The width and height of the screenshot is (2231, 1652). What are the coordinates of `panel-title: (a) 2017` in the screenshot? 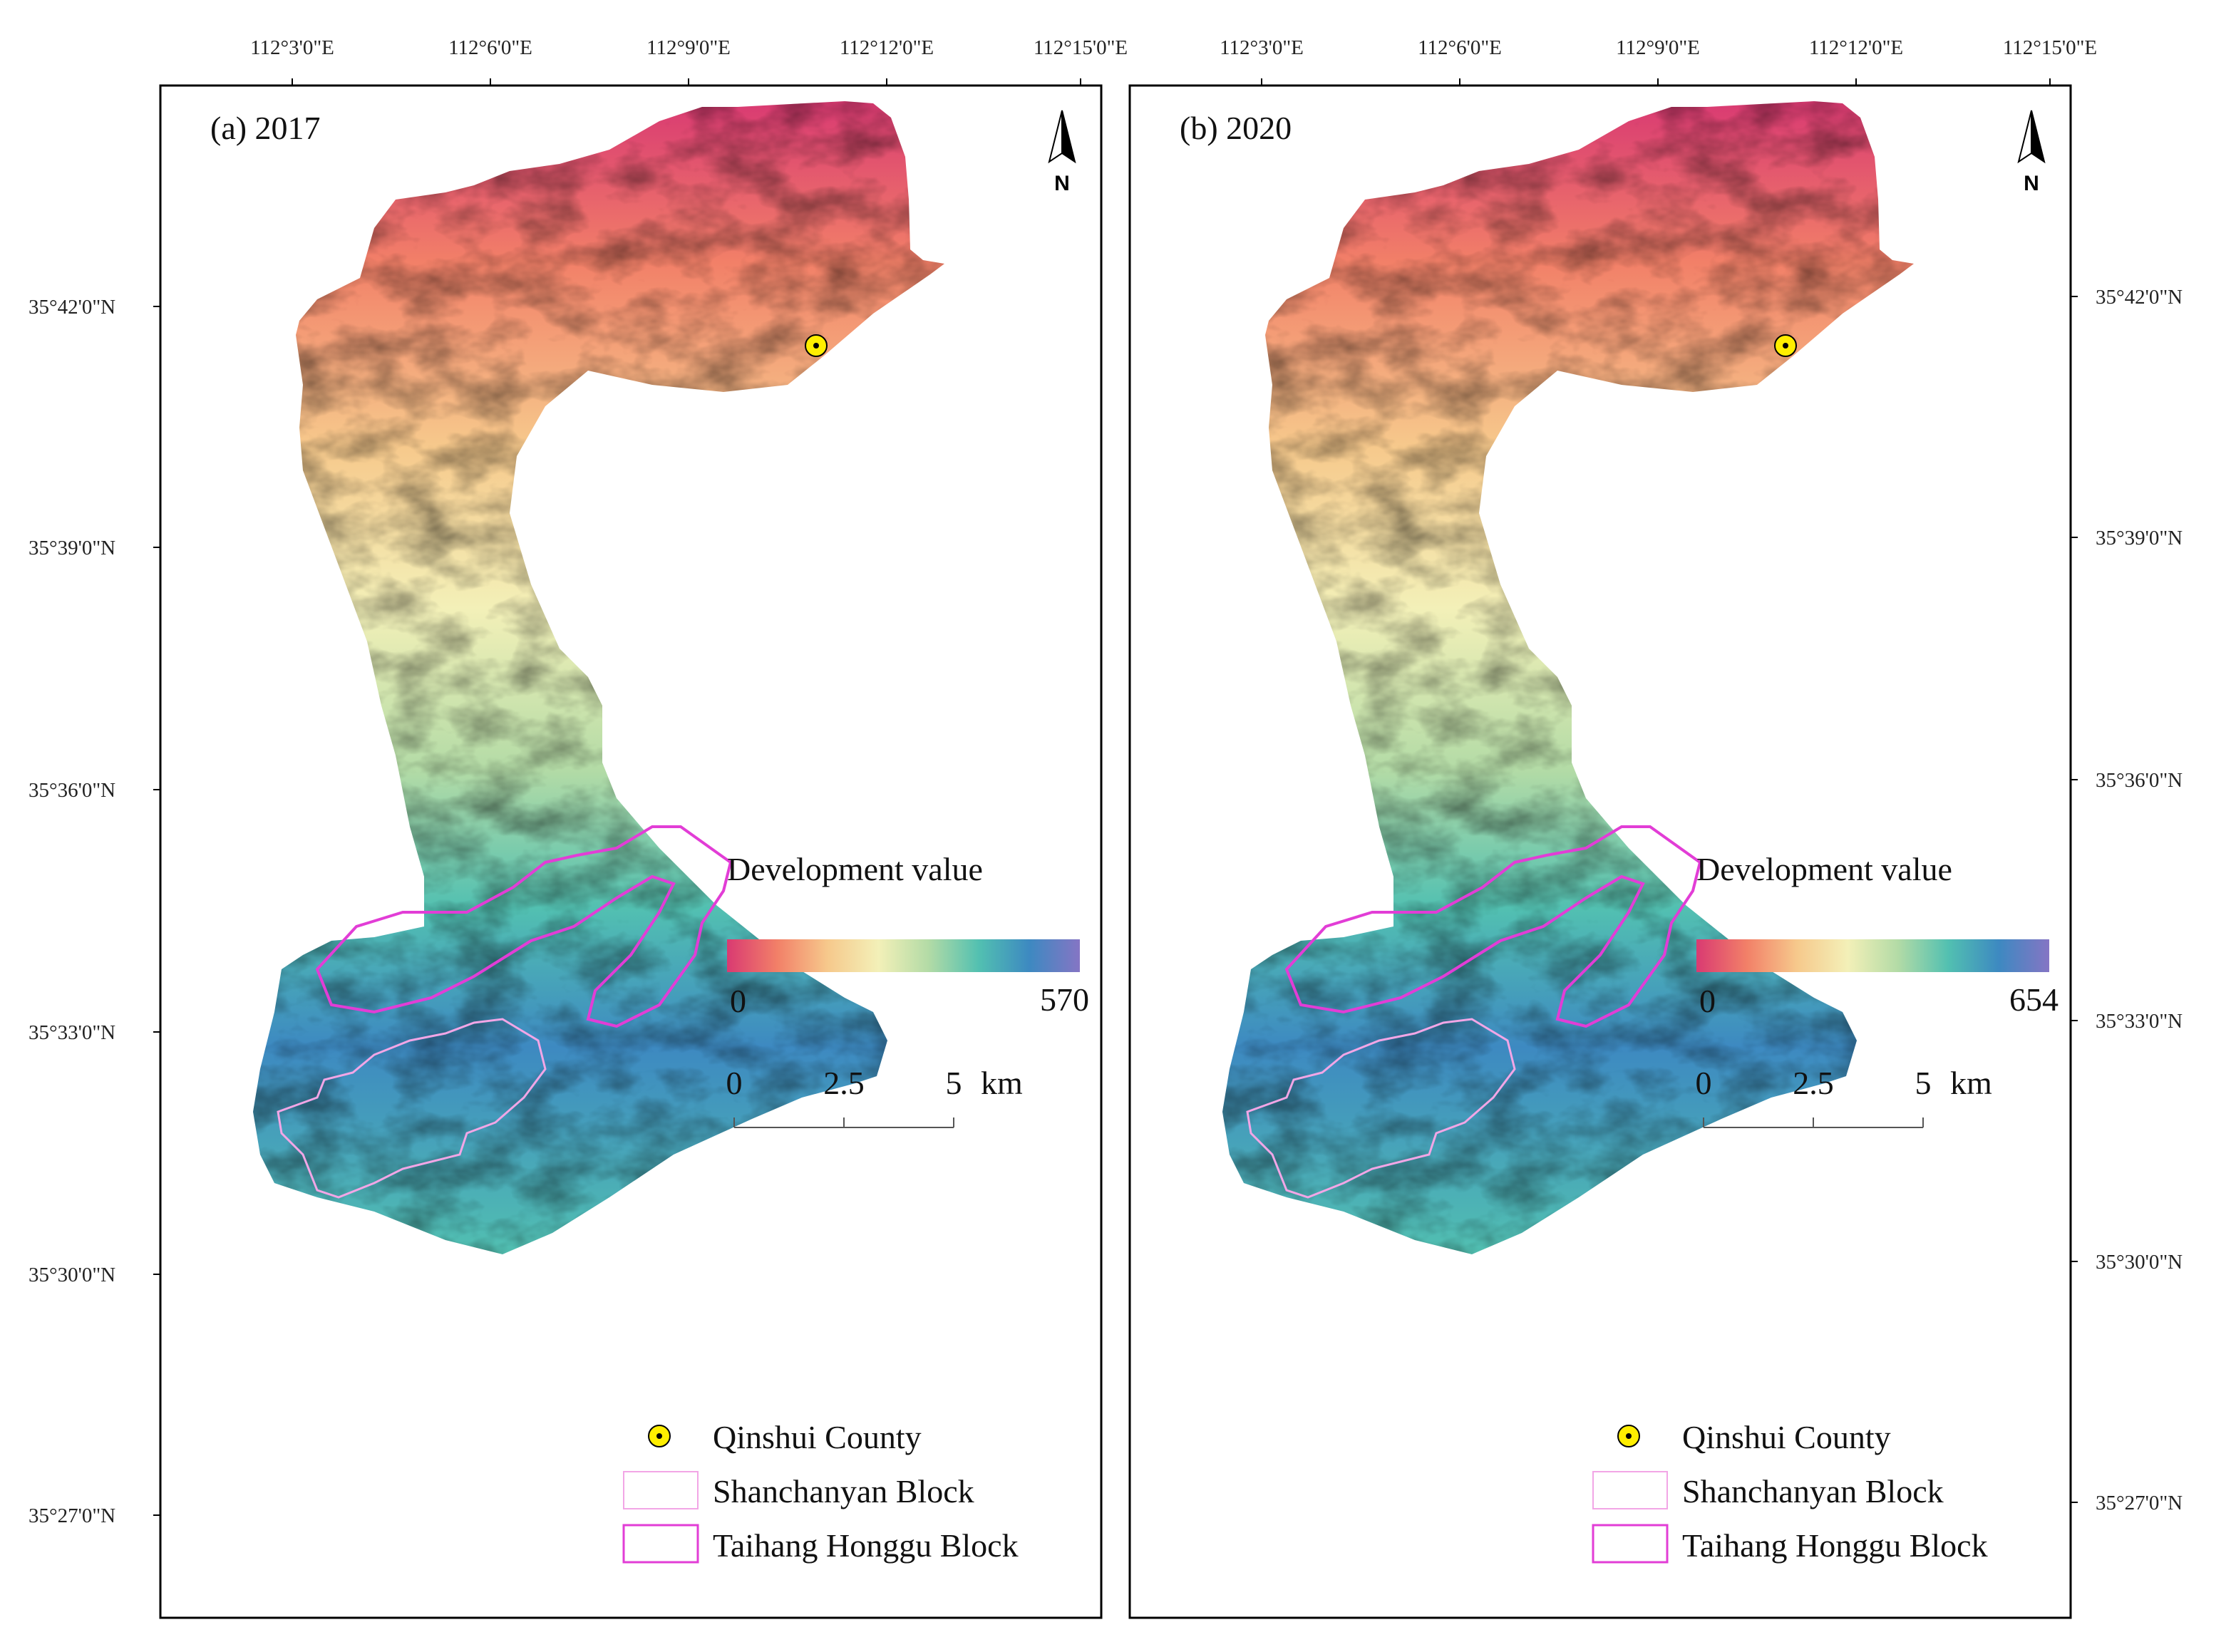 It's located at (265, 128).